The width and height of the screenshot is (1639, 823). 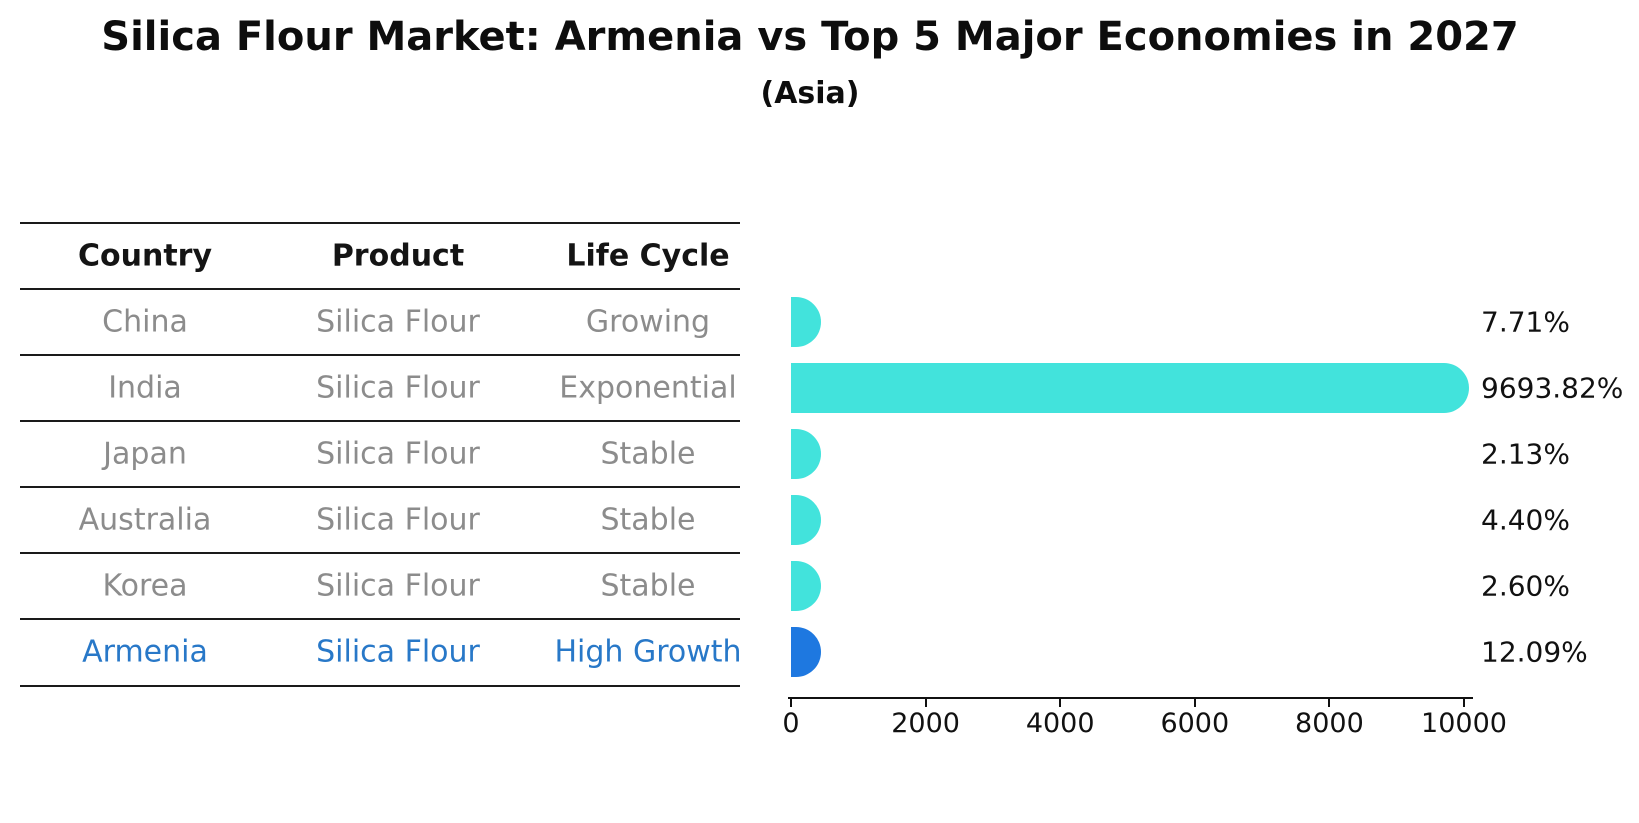 I want to click on bar-armenia, so click(x=806, y=652).